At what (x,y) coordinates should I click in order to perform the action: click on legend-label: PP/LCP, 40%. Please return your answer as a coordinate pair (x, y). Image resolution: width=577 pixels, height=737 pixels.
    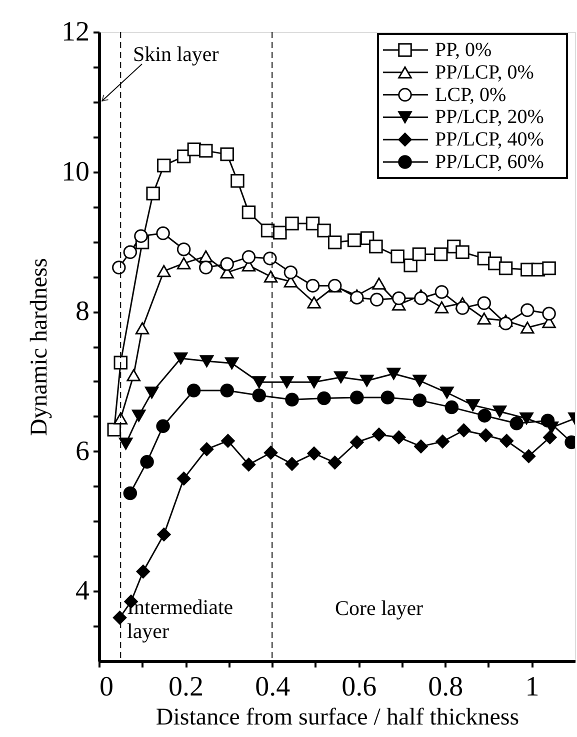
    Looking at the image, I should click on (489, 139).